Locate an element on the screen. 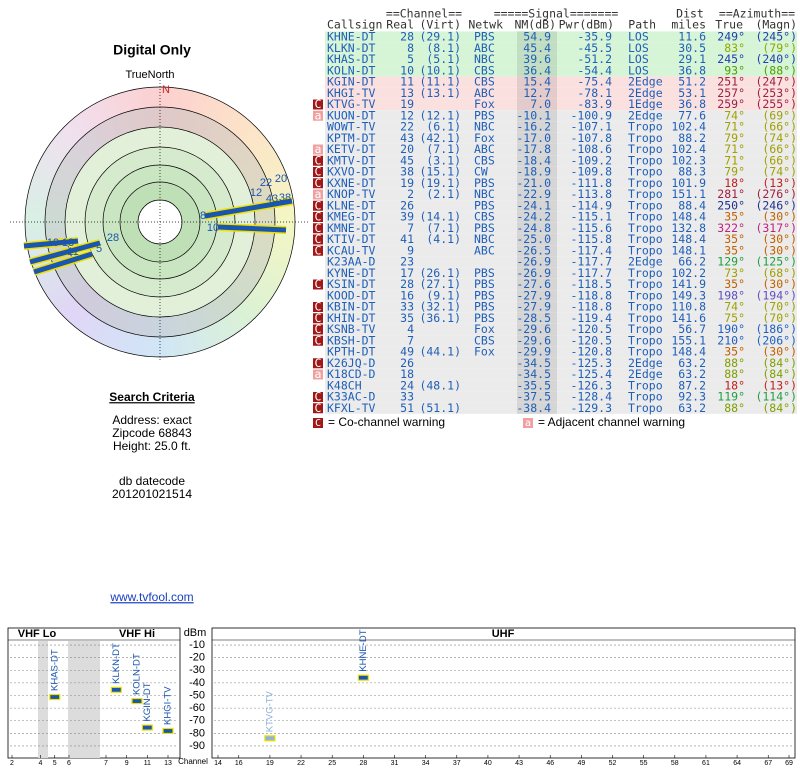 The height and width of the screenshot is (768, 800). cell-pwr: -126.3 is located at coordinates (591, 385).